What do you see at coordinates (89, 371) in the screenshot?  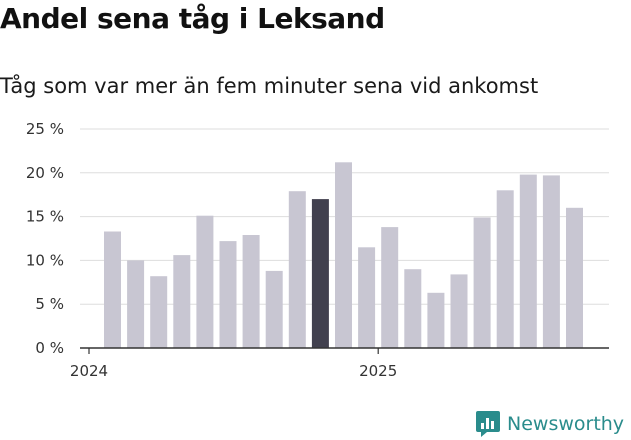 I see `x-tick-label: 2024` at bounding box center [89, 371].